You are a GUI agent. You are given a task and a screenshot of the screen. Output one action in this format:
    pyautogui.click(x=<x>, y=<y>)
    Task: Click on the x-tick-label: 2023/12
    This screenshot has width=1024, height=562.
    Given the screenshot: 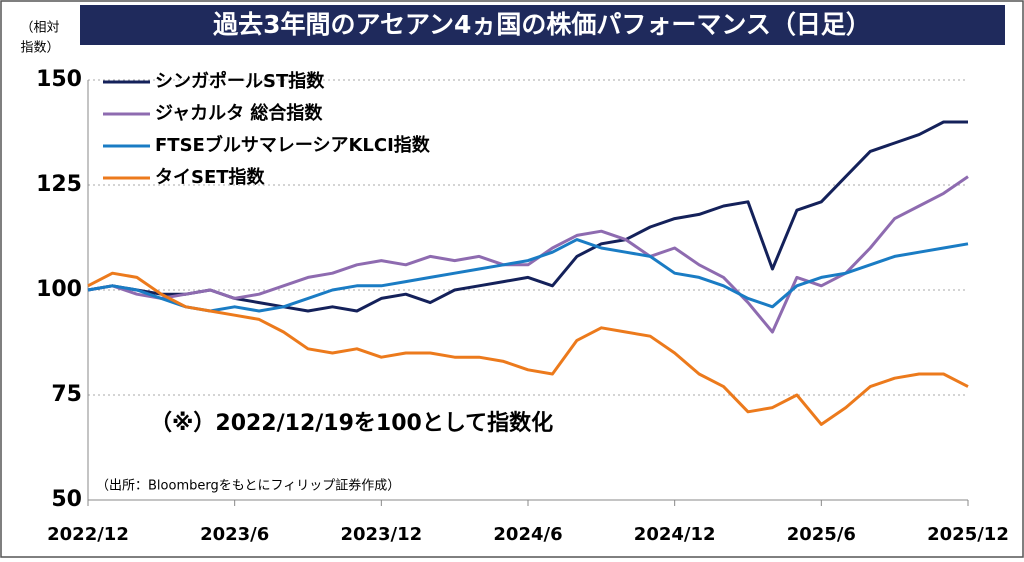 What is the action you would take?
    pyautogui.click(x=381, y=534)
    